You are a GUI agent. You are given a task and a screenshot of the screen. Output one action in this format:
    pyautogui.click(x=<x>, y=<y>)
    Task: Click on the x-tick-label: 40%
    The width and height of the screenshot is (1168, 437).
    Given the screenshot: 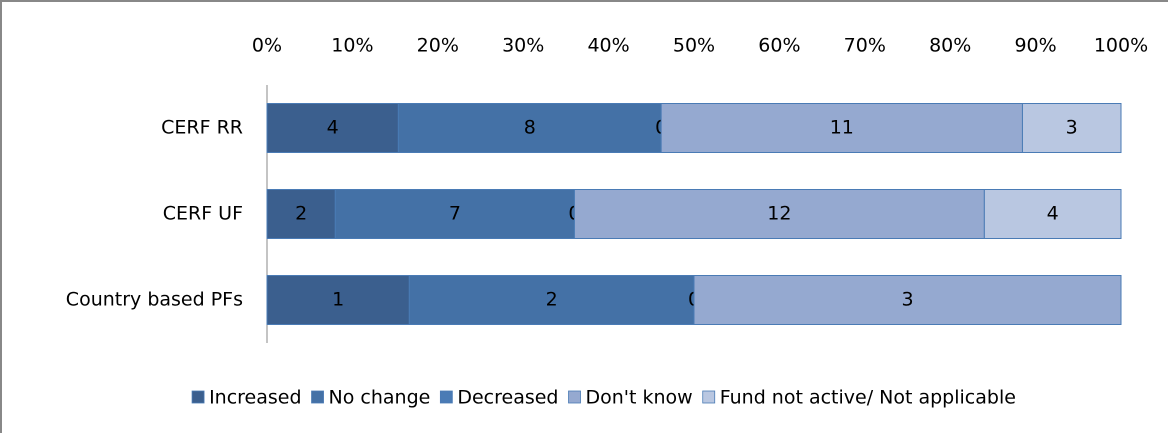 What is the action you would take?
    pyautogui.click(x=608, y=46)
    